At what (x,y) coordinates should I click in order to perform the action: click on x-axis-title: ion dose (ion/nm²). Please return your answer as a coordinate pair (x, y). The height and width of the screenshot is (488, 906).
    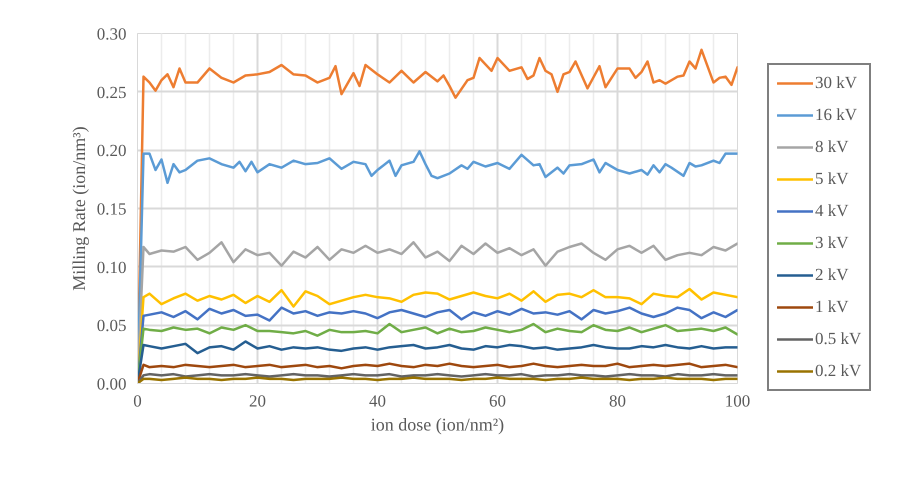
    Looking at the image, I should click on (437, 424).